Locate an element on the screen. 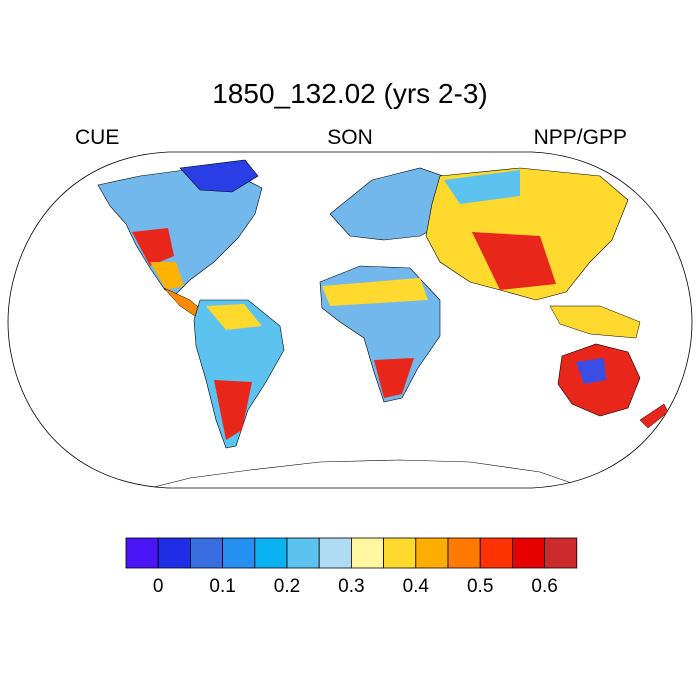 This screenshot has height=700, width=700. ratio-label: NPP/GPP is located at coordinates (580, 137).